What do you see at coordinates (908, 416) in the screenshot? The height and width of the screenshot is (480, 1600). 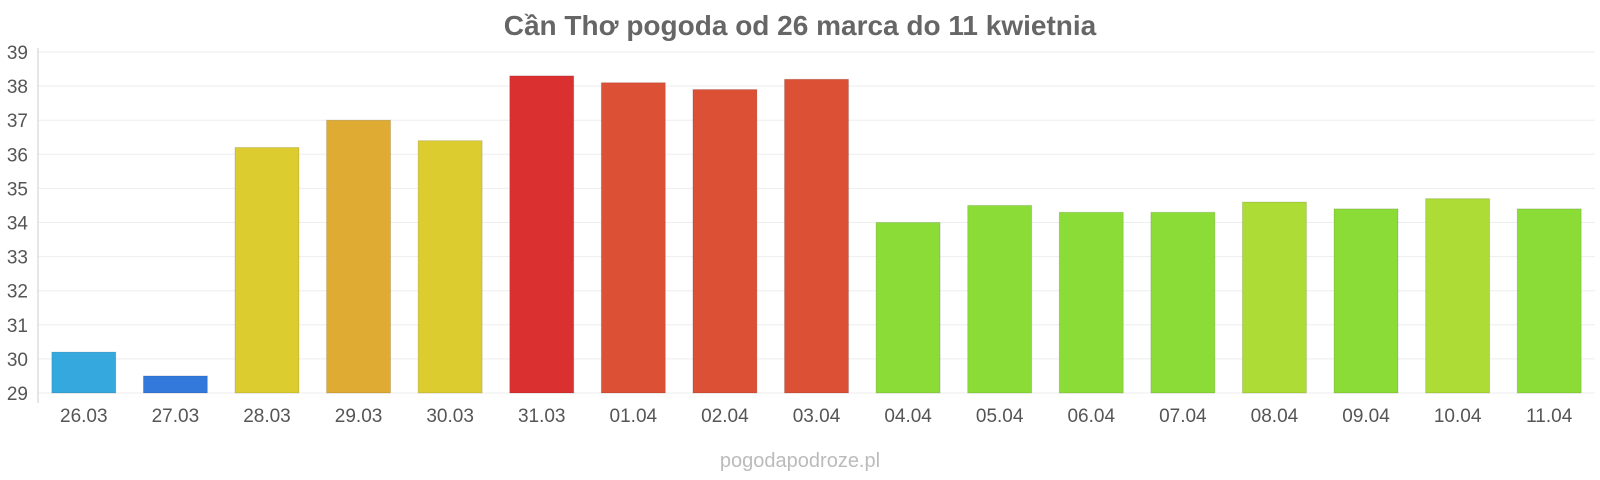 I see `x-tick-label: 04.04` at bounding box center [908, 416].